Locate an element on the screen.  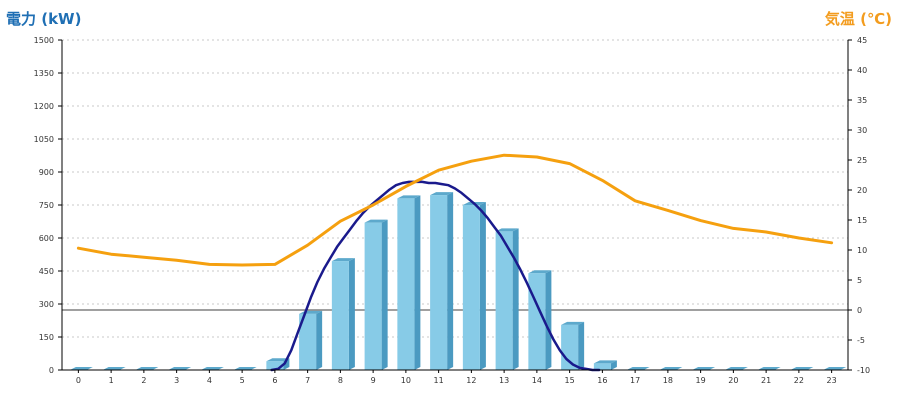
x-tick-label: 6 is located at coordinates (274, 380).